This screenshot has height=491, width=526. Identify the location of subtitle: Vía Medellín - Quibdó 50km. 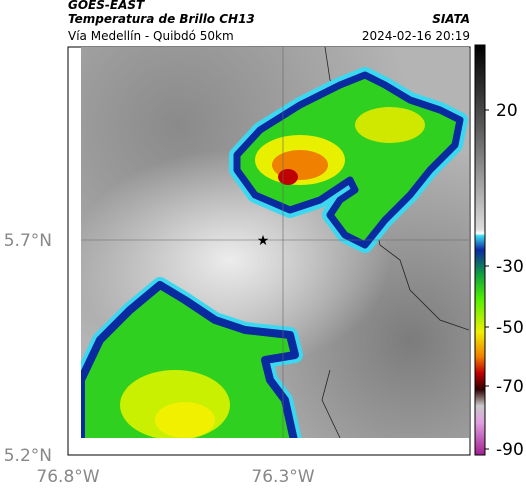
(151, 36).